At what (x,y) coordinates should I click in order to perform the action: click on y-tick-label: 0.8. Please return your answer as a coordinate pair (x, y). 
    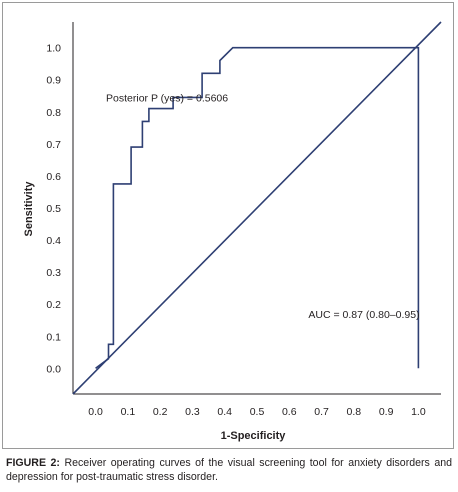
    Looking at the image, I should click on (53, 113).